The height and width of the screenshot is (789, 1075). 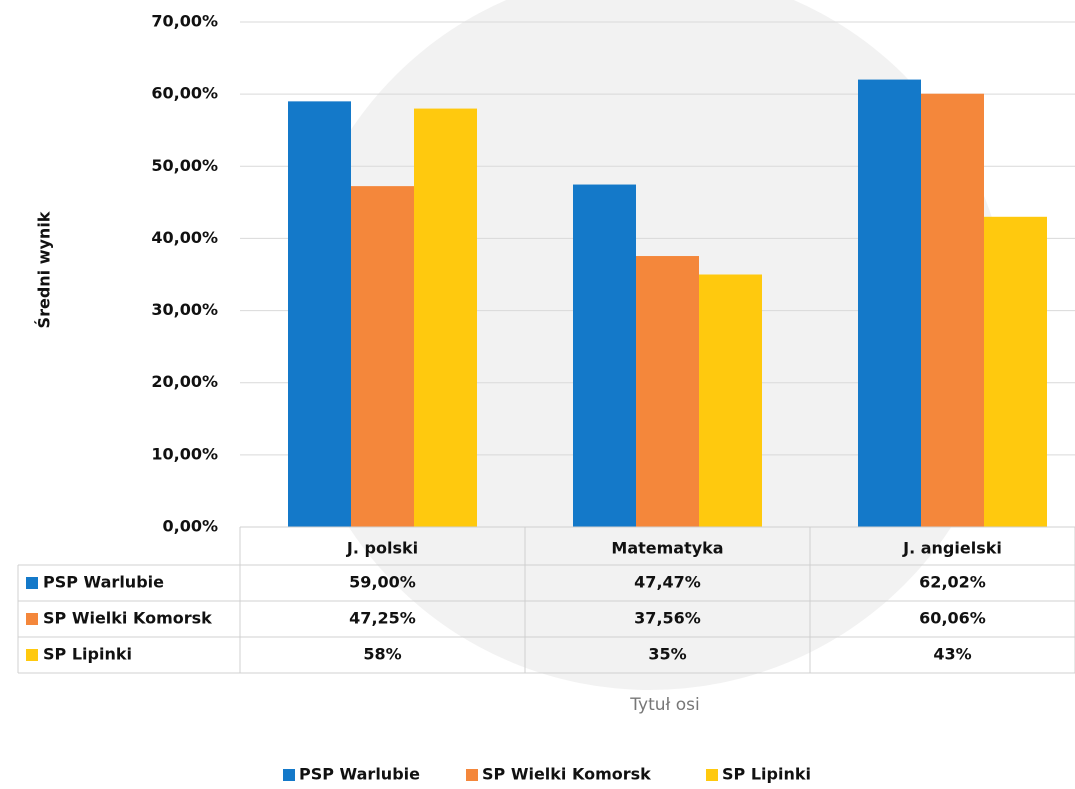 What do you see at coordinates (184, 453) in the screenshot?
I see `y-tick-label: 10,00%` at bounding box center [184, 453].